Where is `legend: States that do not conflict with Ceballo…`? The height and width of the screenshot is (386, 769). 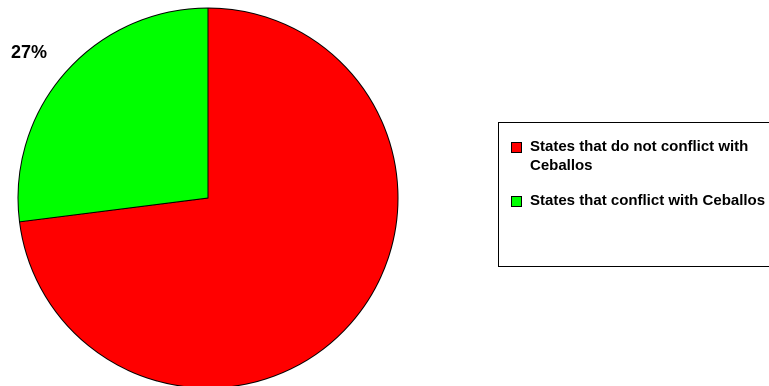 legend: States that do not conflict with Ceballo… is located at coordinates (633, 194).